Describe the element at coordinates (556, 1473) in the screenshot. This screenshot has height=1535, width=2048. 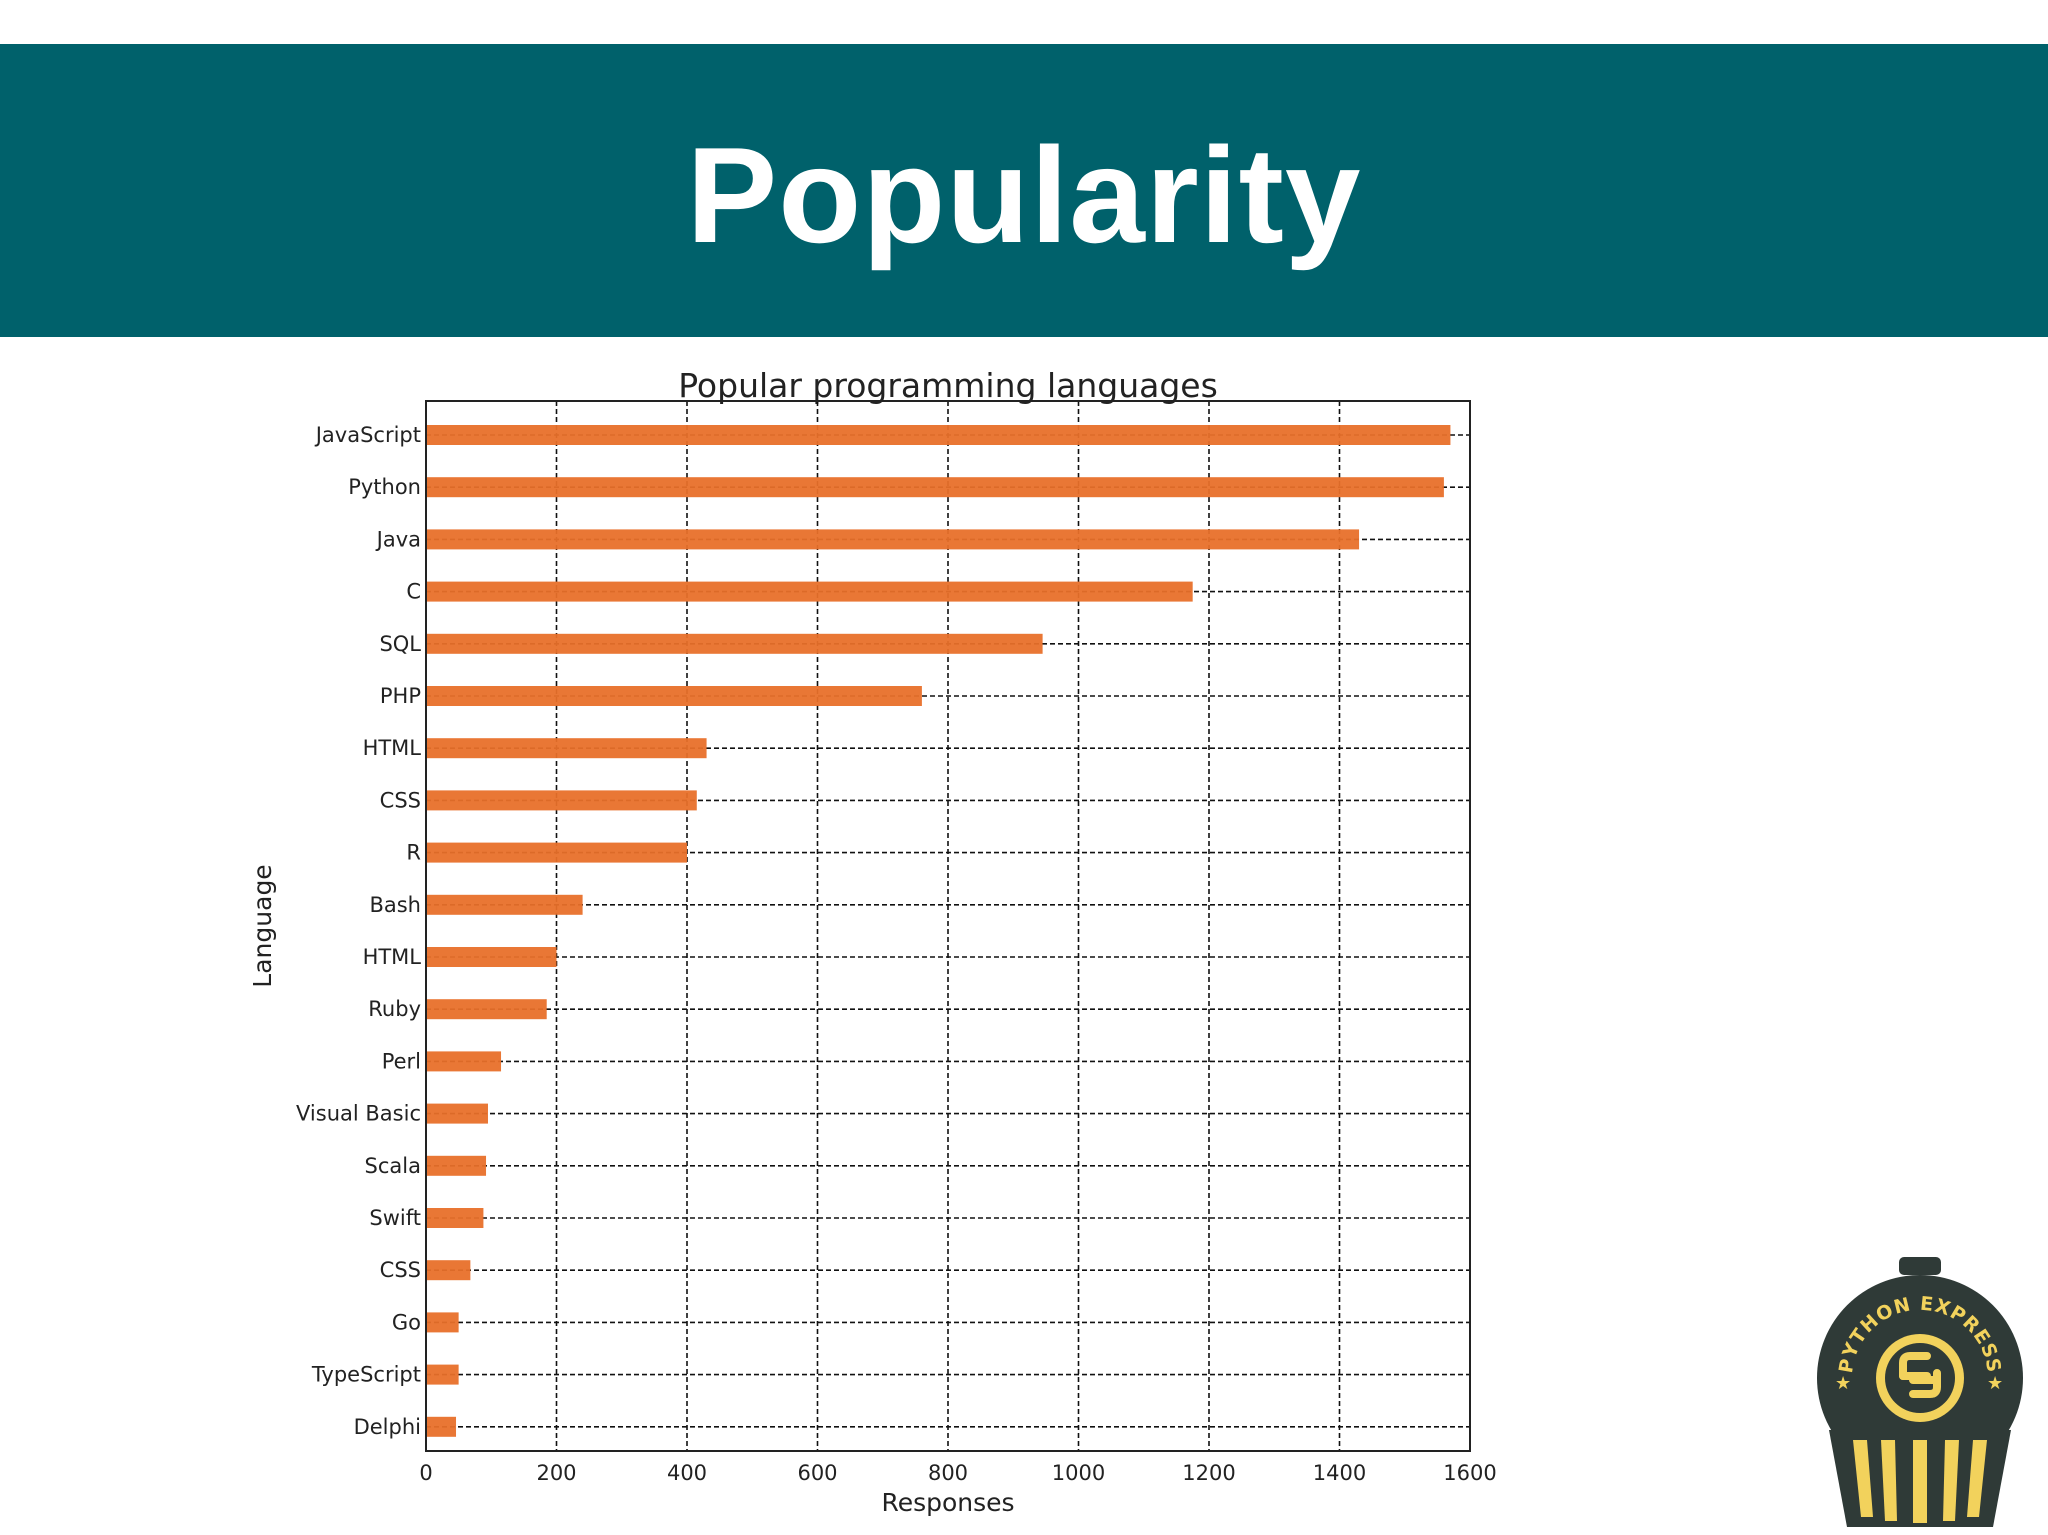
I see `x-tick-label: 200` at that location.